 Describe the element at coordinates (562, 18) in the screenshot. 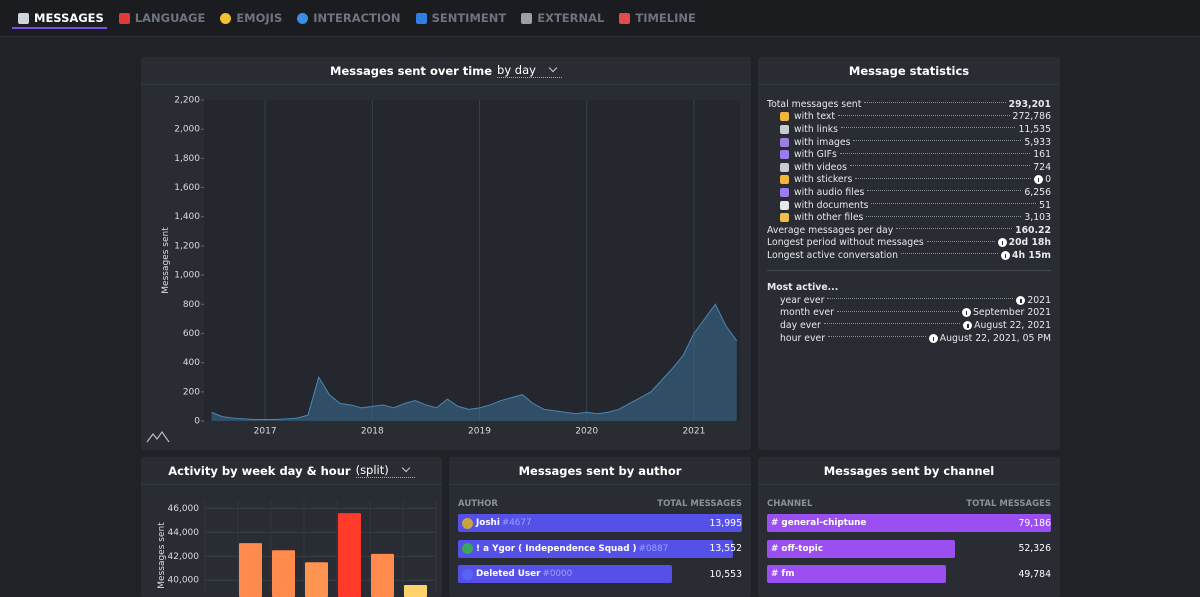

I see `nav-tab: EXTERNAL` at that location.